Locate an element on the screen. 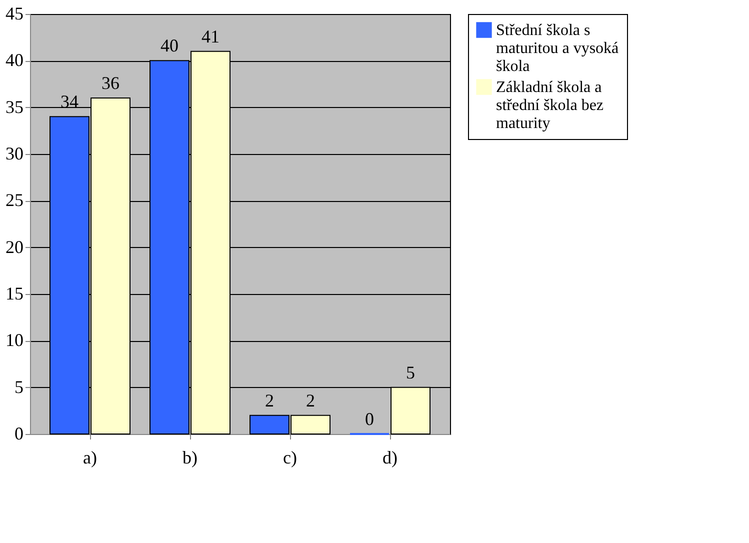 The height and width of the screenshot is (543, 749). y-tick-label: 25 is located at coordinates (15, 200).